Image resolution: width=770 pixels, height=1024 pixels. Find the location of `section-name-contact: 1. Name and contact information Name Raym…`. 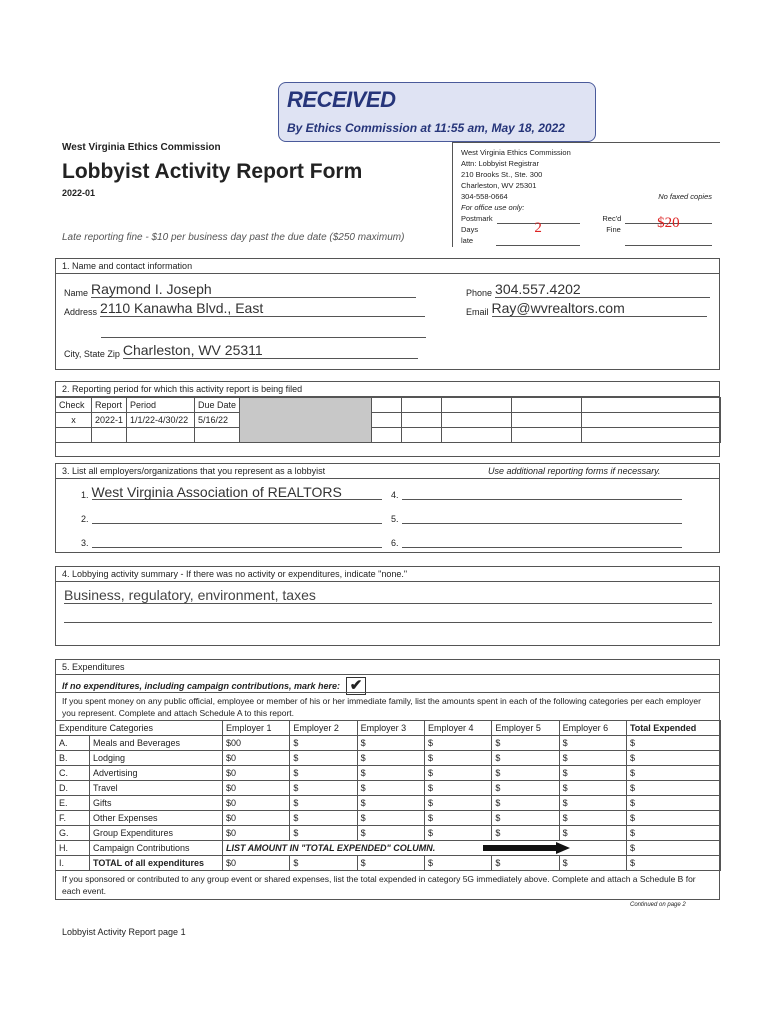

section-name-contact: 1. Name and contact information Name Raym… is located at coordinates (387, 314).